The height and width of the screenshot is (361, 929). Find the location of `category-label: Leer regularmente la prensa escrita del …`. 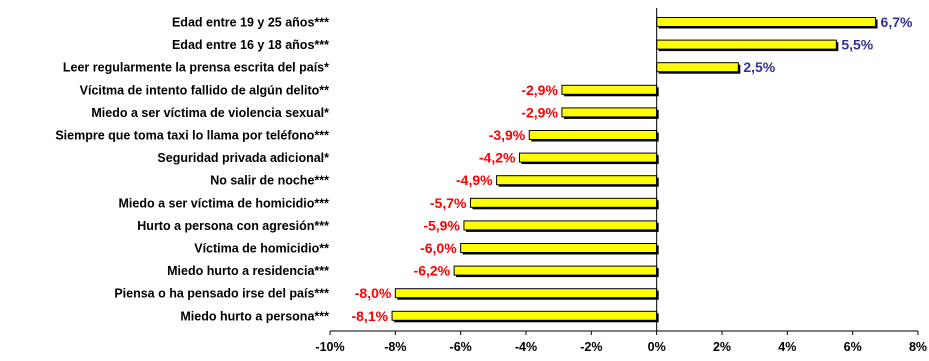

category-label: Leer regularmente la prensa escrita del … is located at coordinates (196, 68).